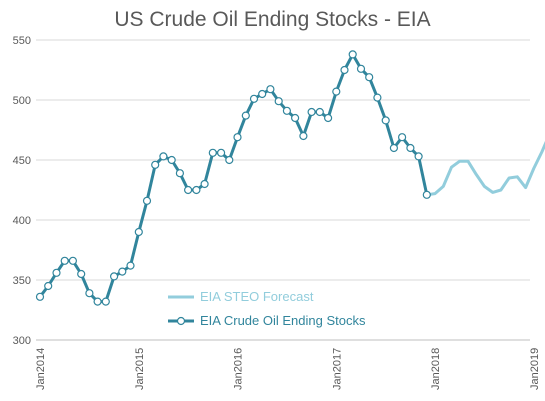 The width and height of the screenshot is (545, 401). I want to click on x-tick-label: Jan2019, so click(535, 369).